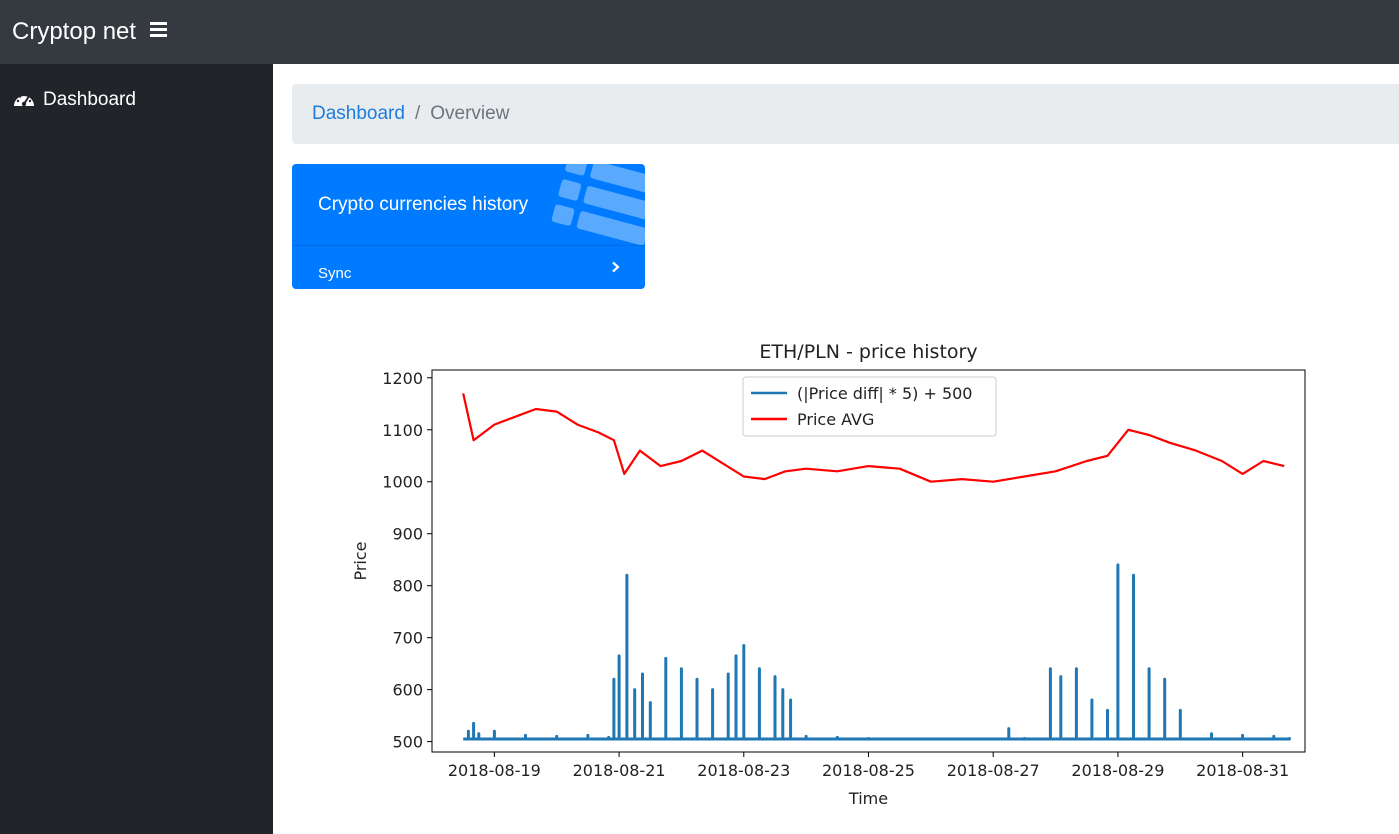 This screenshot has height=834, width=1399. What do you see at coordinates (407, 638) in the screenshot?
I see `y-tick-label: 700` at bounding box center [407, 638].